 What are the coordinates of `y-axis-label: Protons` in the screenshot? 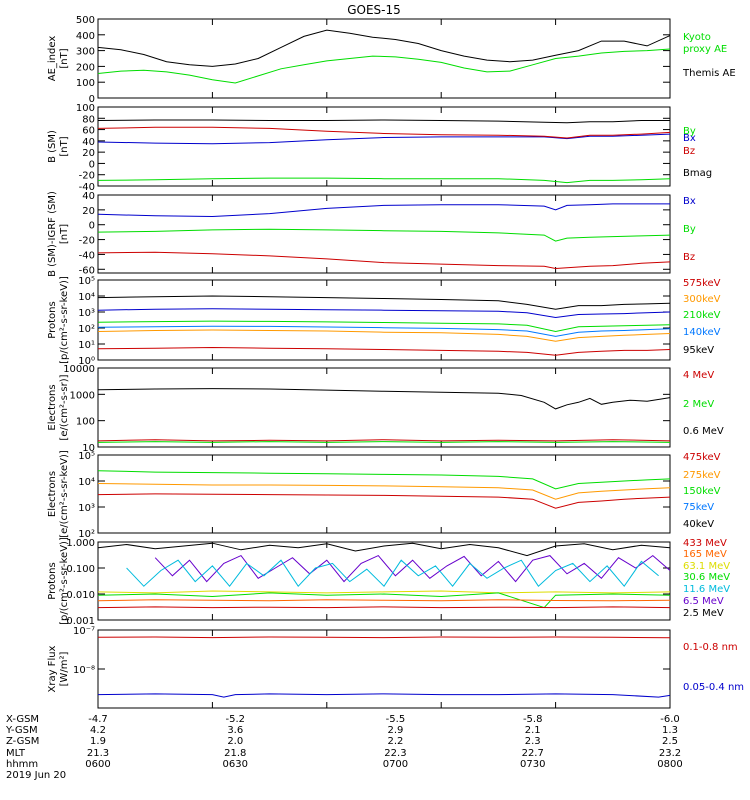 It's located at (52, 319).